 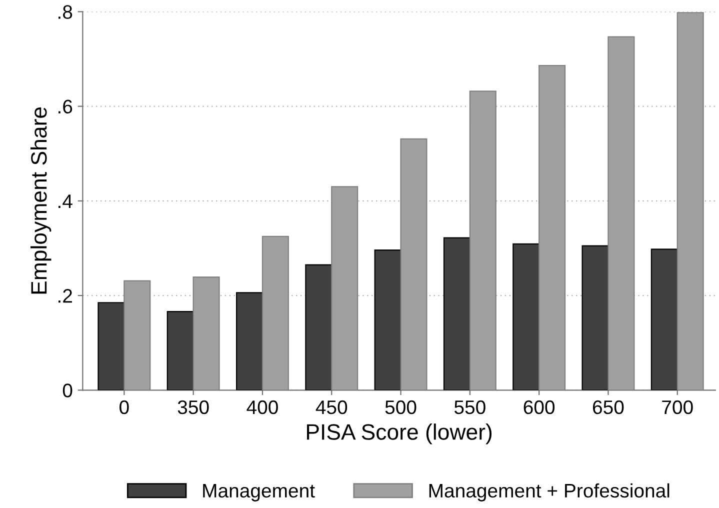 What do you see at coordinates (259, 493) in the screenshot?
I see `legend-label: Management` at bounding box center [259, 493].